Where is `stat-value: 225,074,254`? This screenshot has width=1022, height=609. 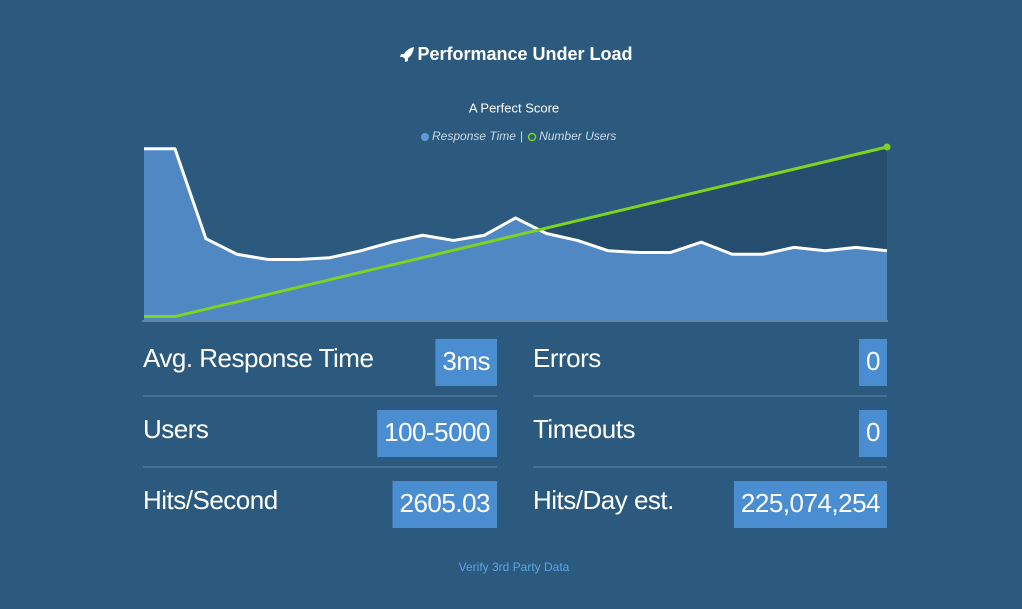
stat-value: 225,074,254 is located at coordinates (810, 503).